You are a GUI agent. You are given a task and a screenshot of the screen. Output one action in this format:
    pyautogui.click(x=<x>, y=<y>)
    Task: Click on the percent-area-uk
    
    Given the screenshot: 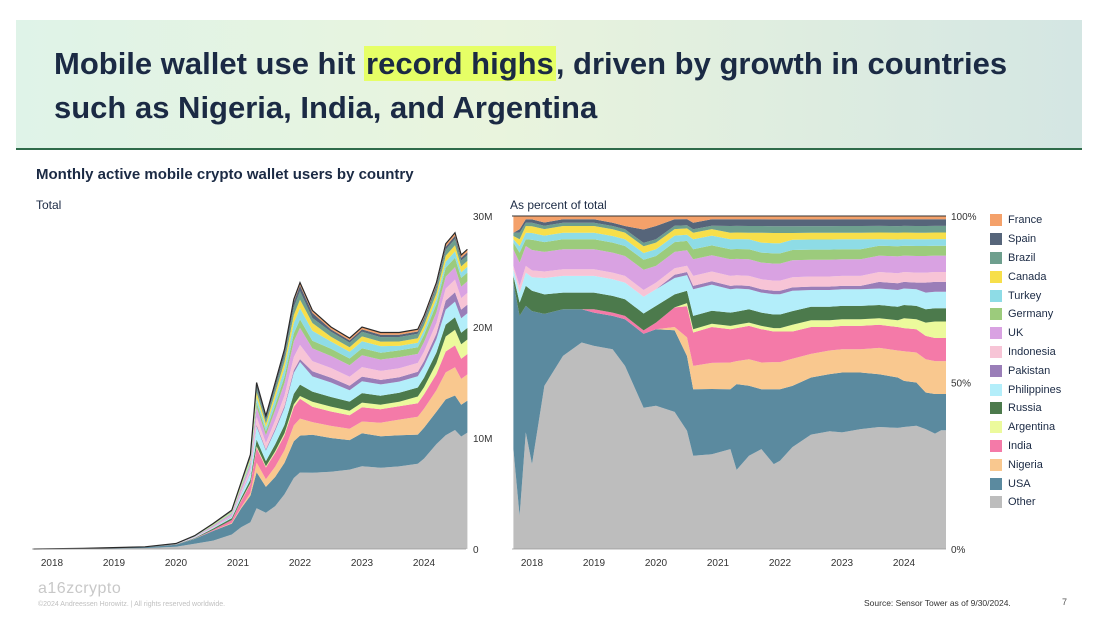 What is the action you would take?
    pyautogui.click(x=729, y=268)
    